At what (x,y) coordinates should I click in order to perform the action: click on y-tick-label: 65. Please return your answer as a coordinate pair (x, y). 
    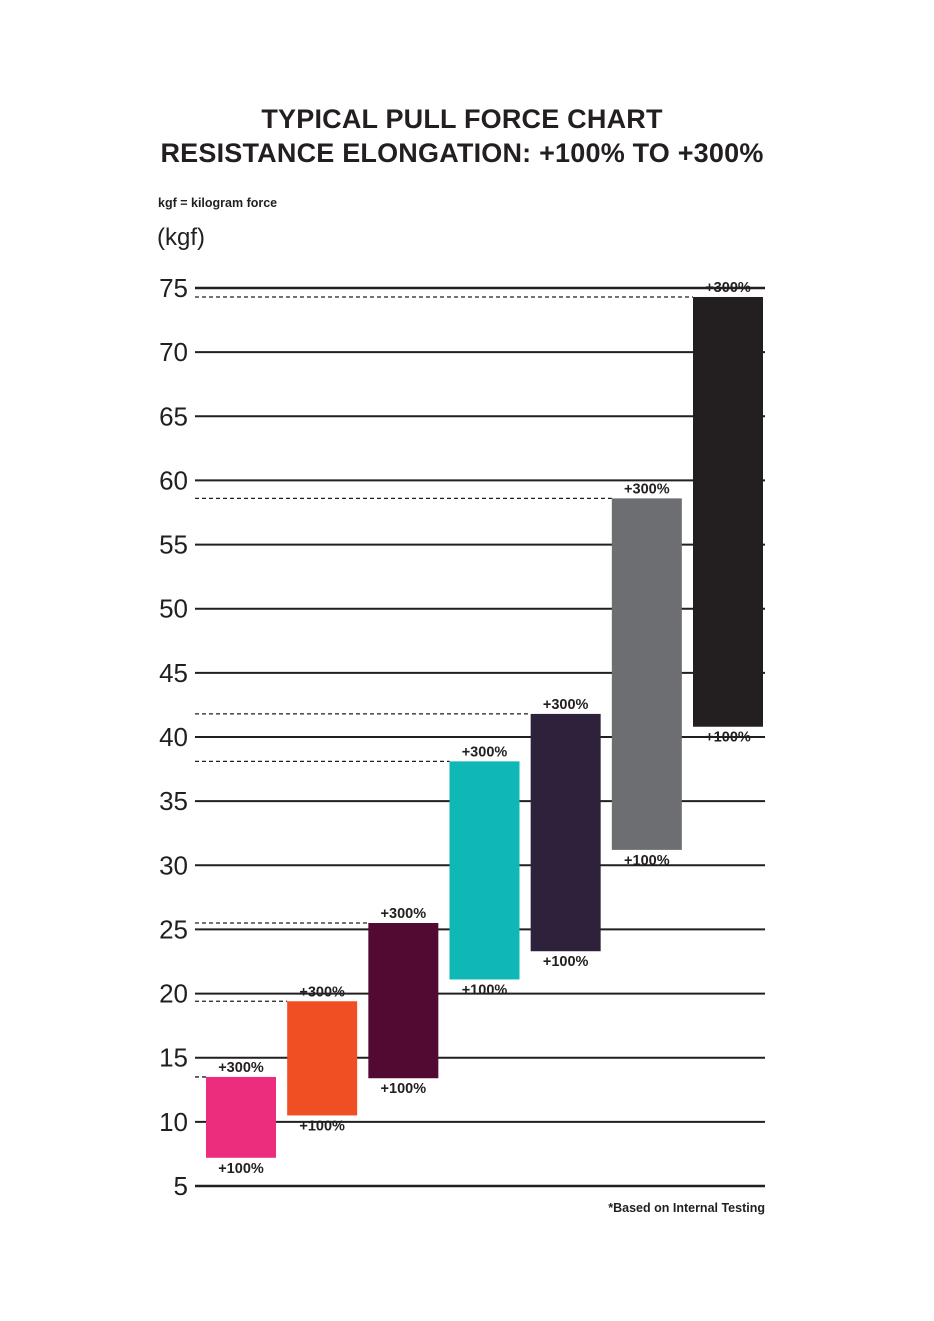
    Looking at the image, I should click on (173, 416).